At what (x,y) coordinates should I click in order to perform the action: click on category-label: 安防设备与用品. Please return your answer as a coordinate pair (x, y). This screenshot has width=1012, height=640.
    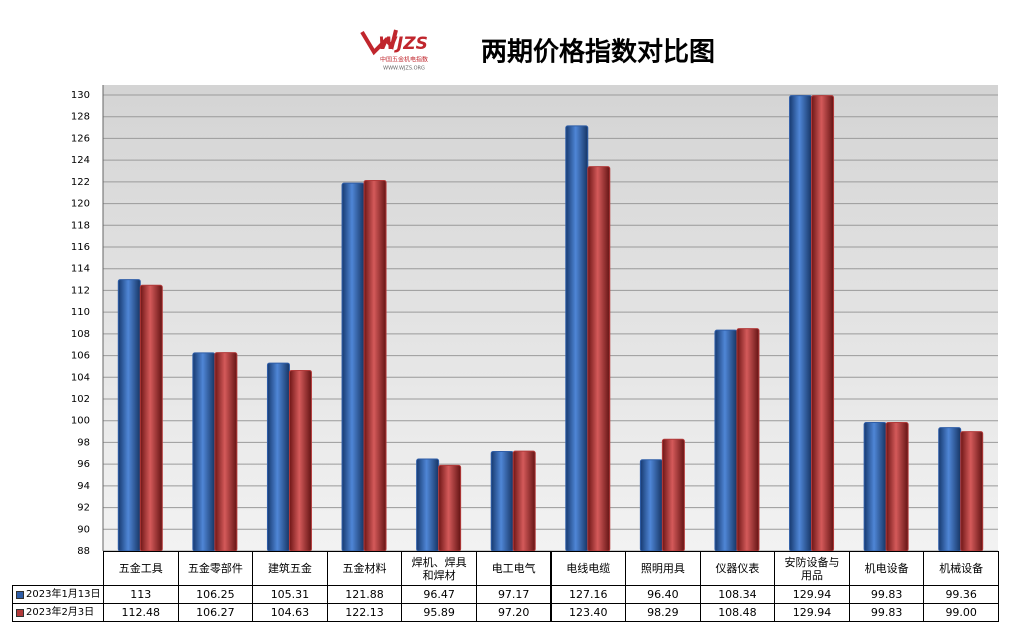
    Looking at the image, I should click on (812, 568).